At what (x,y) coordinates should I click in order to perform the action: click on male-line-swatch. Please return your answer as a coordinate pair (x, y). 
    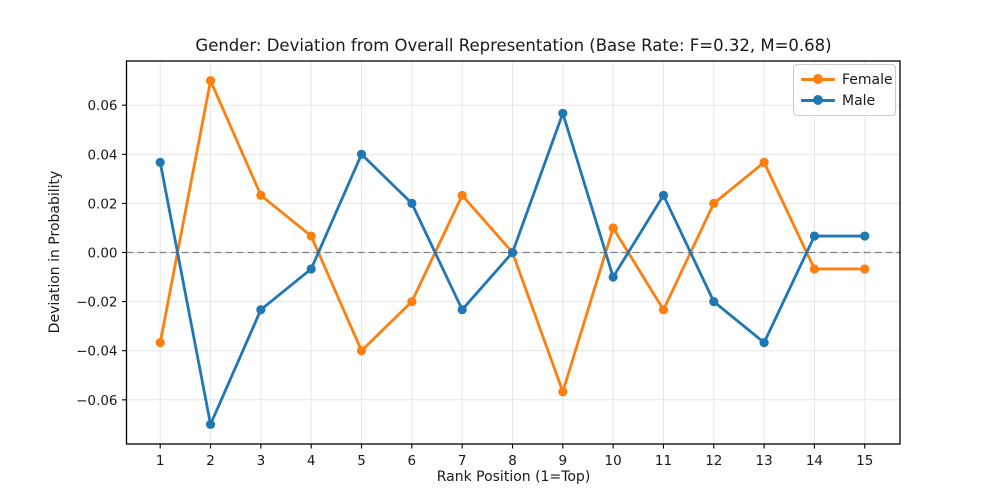
    Looking at the image, I should click on (818, 100).